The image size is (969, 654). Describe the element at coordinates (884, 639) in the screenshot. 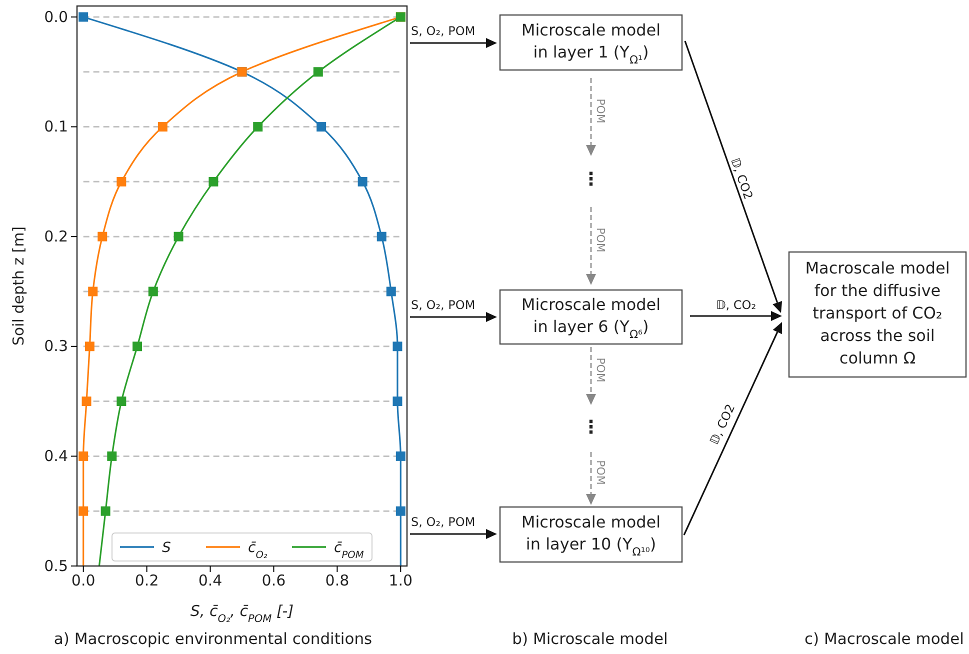

I see `text: c) Macroscale model` at that location.